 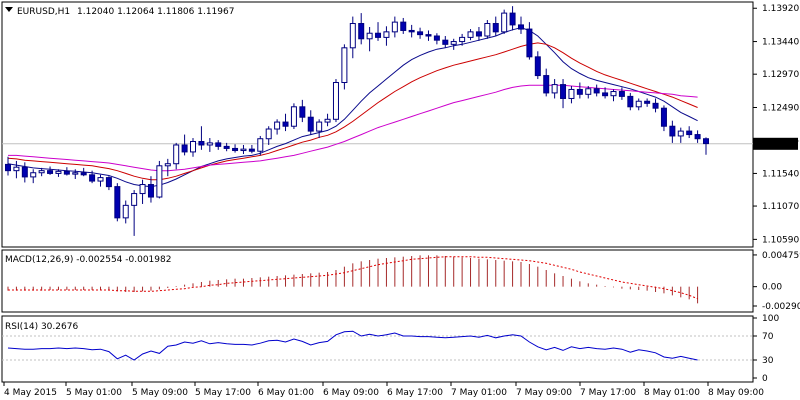 What do you see at coordinates (415, 393) in the screenshot?
I see `time-tick-label: 6 May 17:00` at bounding box center [415, 393].